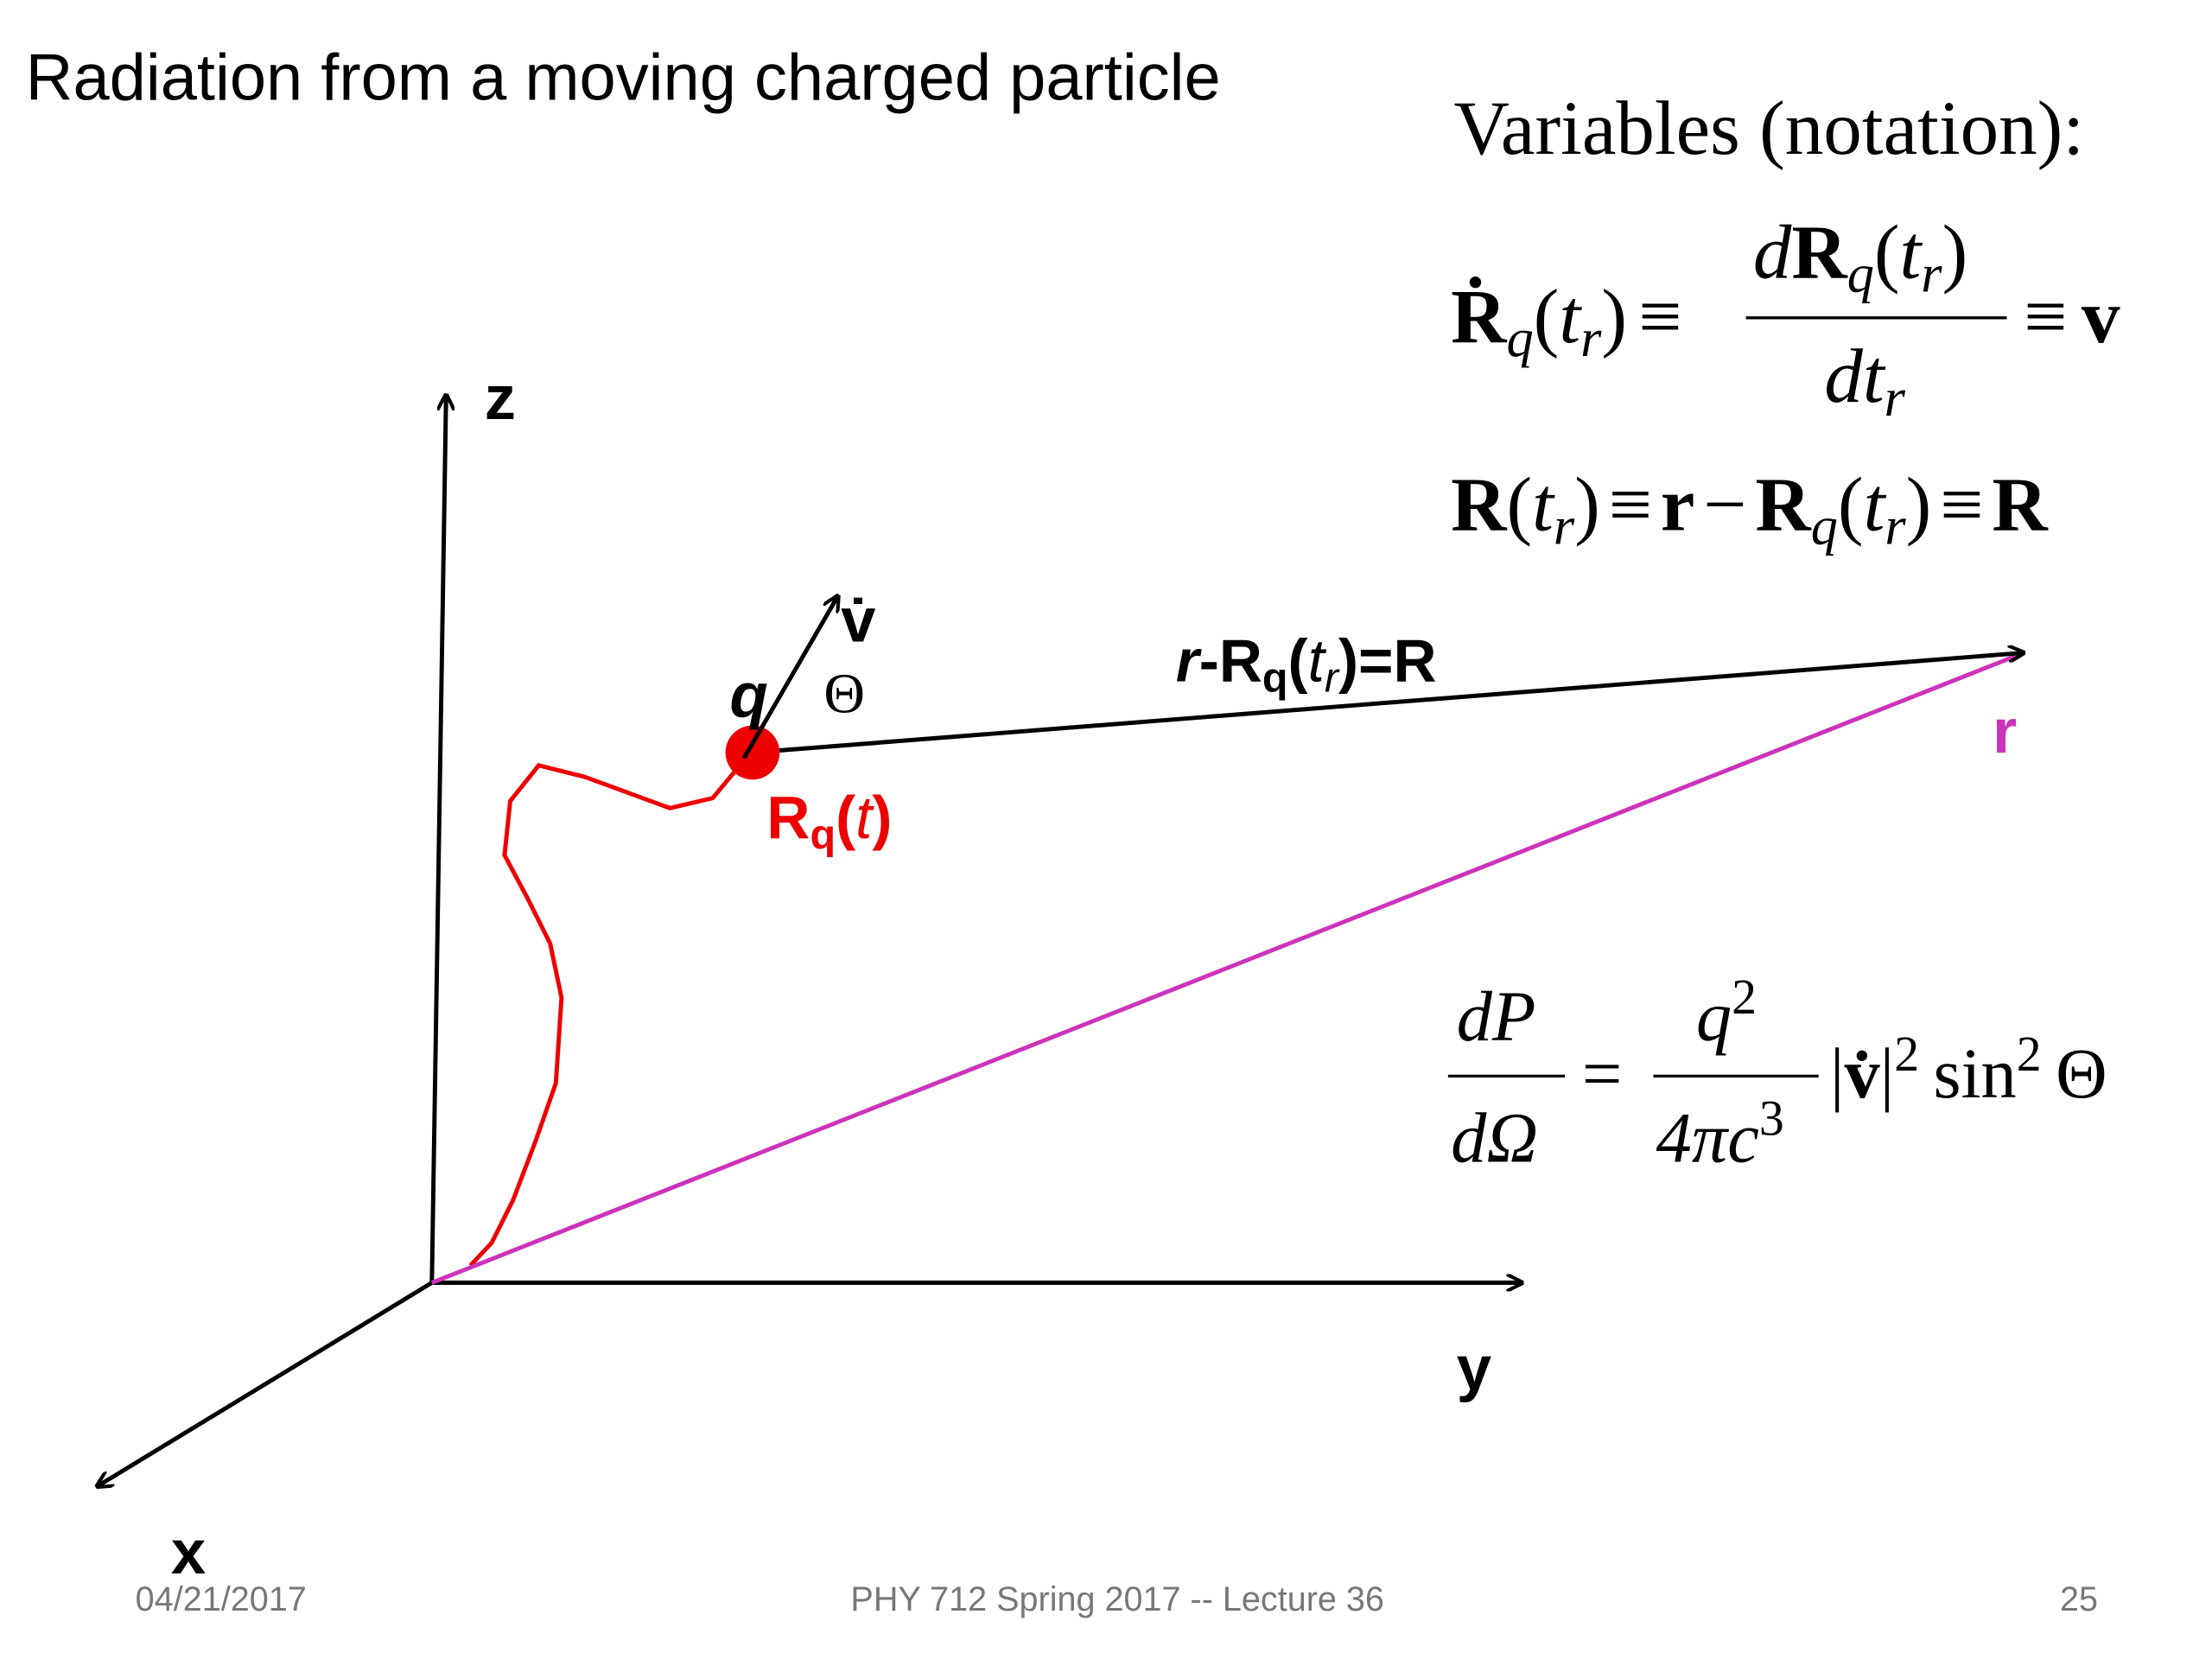 The height and width of the screenshot is (1659, 2212). What do you see at coordinates (1777, 1074) in the screenshot?
I see `power-formula: dP dΩ = q2 4πc3 |v̇|2 sin2 Θ` at bounding box center [1777, 1074].